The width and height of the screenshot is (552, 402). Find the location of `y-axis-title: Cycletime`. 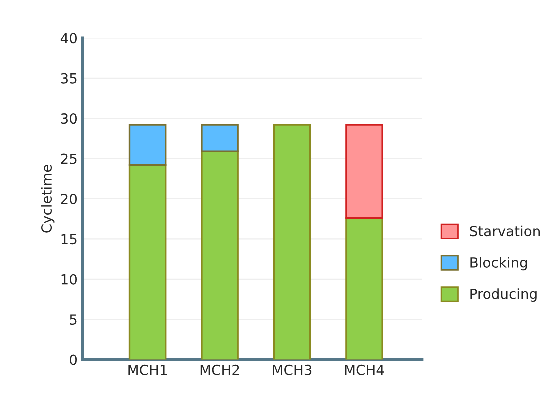

y-axis-title: Cycletime is located at coordinates (48, 199).